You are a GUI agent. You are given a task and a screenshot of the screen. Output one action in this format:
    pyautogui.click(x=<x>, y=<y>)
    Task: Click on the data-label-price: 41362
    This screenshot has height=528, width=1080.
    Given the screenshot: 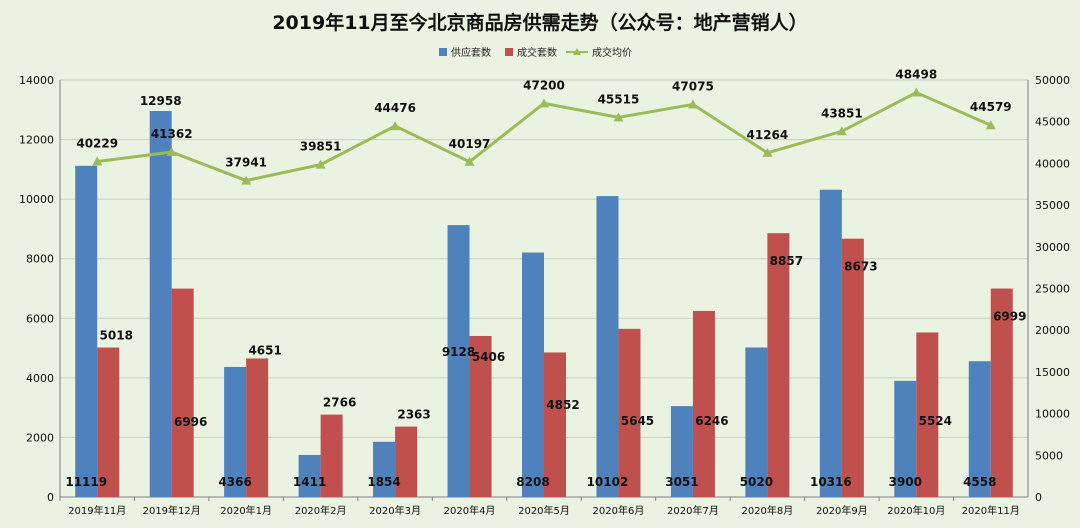 What is the action you would take?
    pyautogui.click(x=172, y=134)
    